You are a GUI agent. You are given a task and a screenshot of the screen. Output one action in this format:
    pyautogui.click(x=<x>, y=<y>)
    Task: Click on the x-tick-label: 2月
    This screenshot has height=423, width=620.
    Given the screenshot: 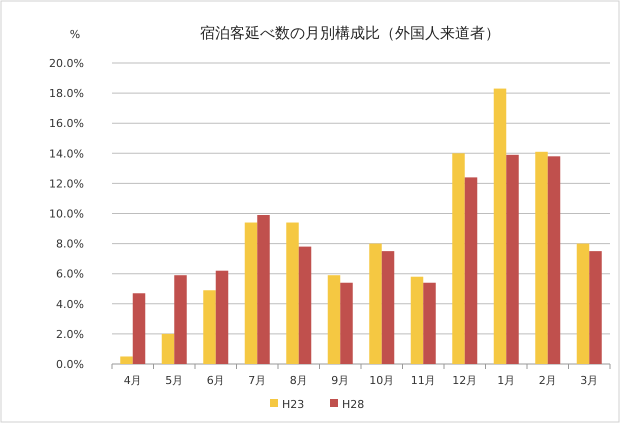 What is the action you would take?
    pyautogui.click(x=547, y=380)
    